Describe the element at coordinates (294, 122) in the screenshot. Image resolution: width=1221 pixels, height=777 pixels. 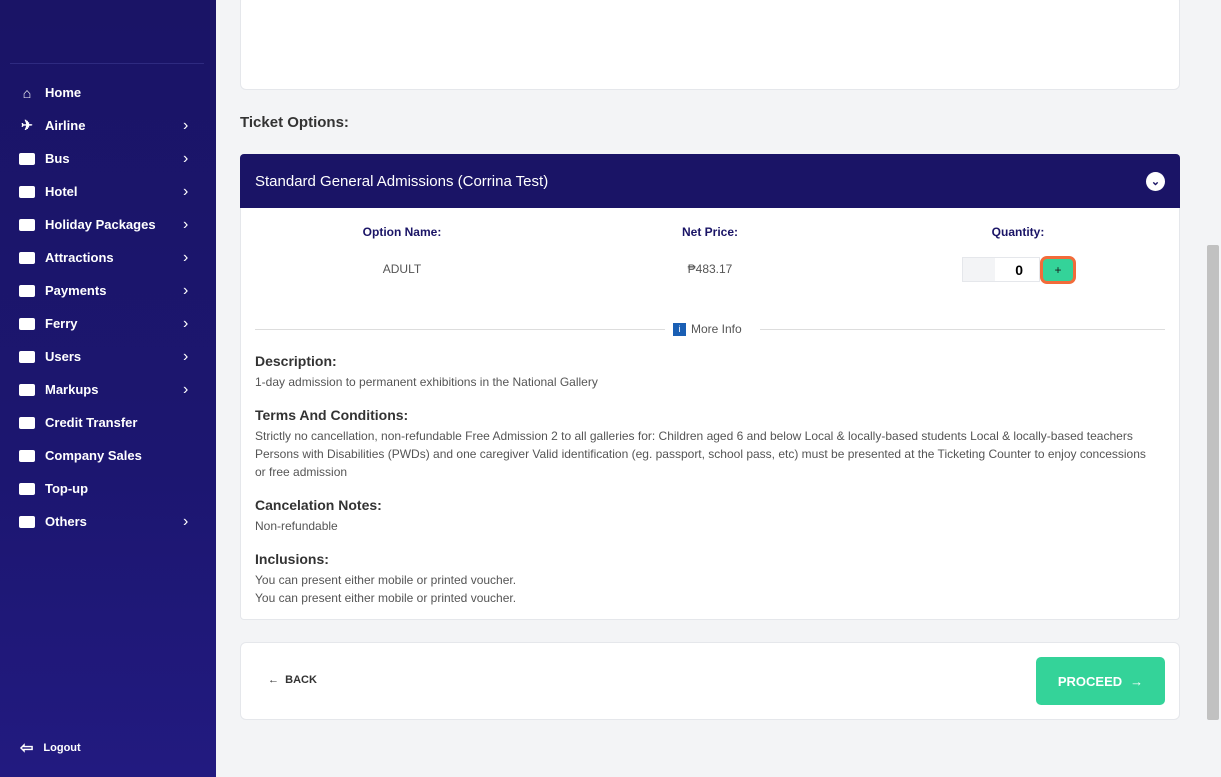
I see `section-title: Ticket Options:` at that location.